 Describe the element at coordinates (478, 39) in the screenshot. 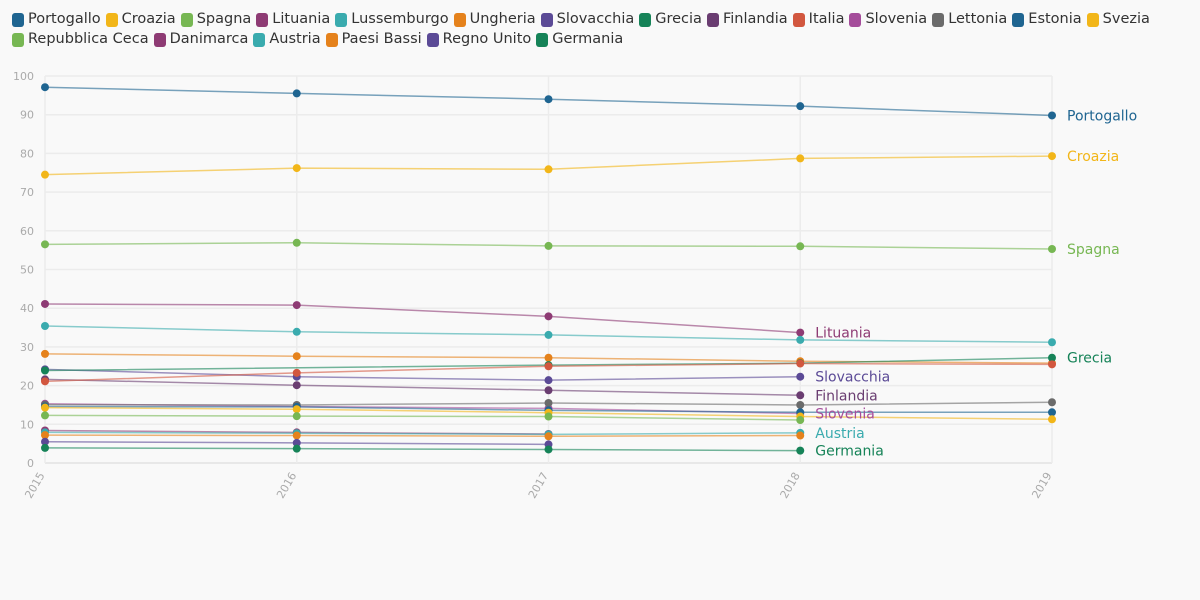

I see `legend-item-regno-unito: Regno Unito` at that location.